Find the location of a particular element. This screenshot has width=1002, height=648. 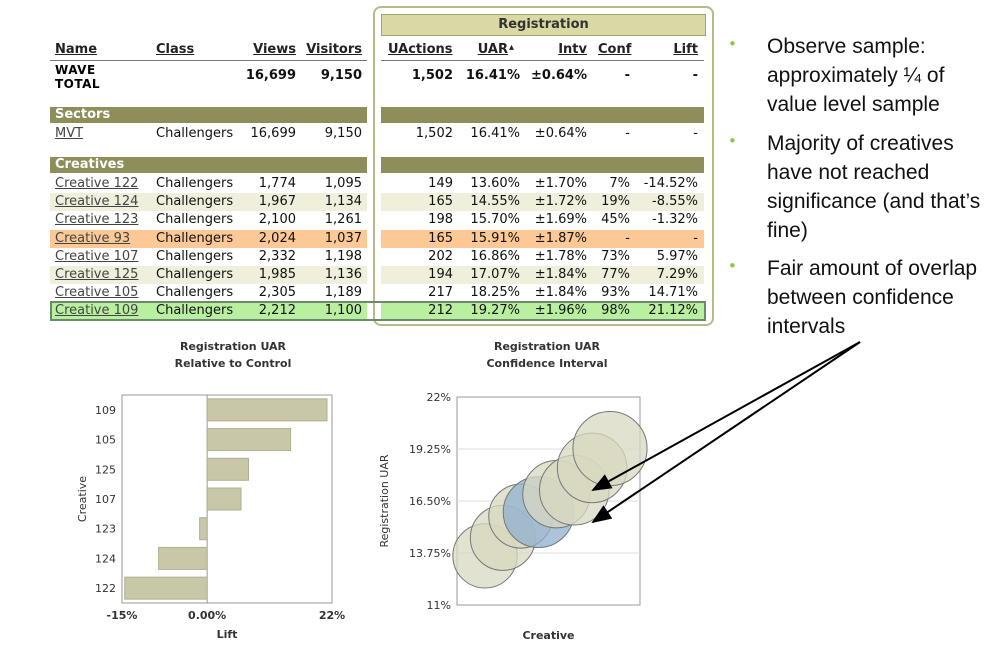

creative-views-cell: 2,332 is located at coordinates (277, 256).